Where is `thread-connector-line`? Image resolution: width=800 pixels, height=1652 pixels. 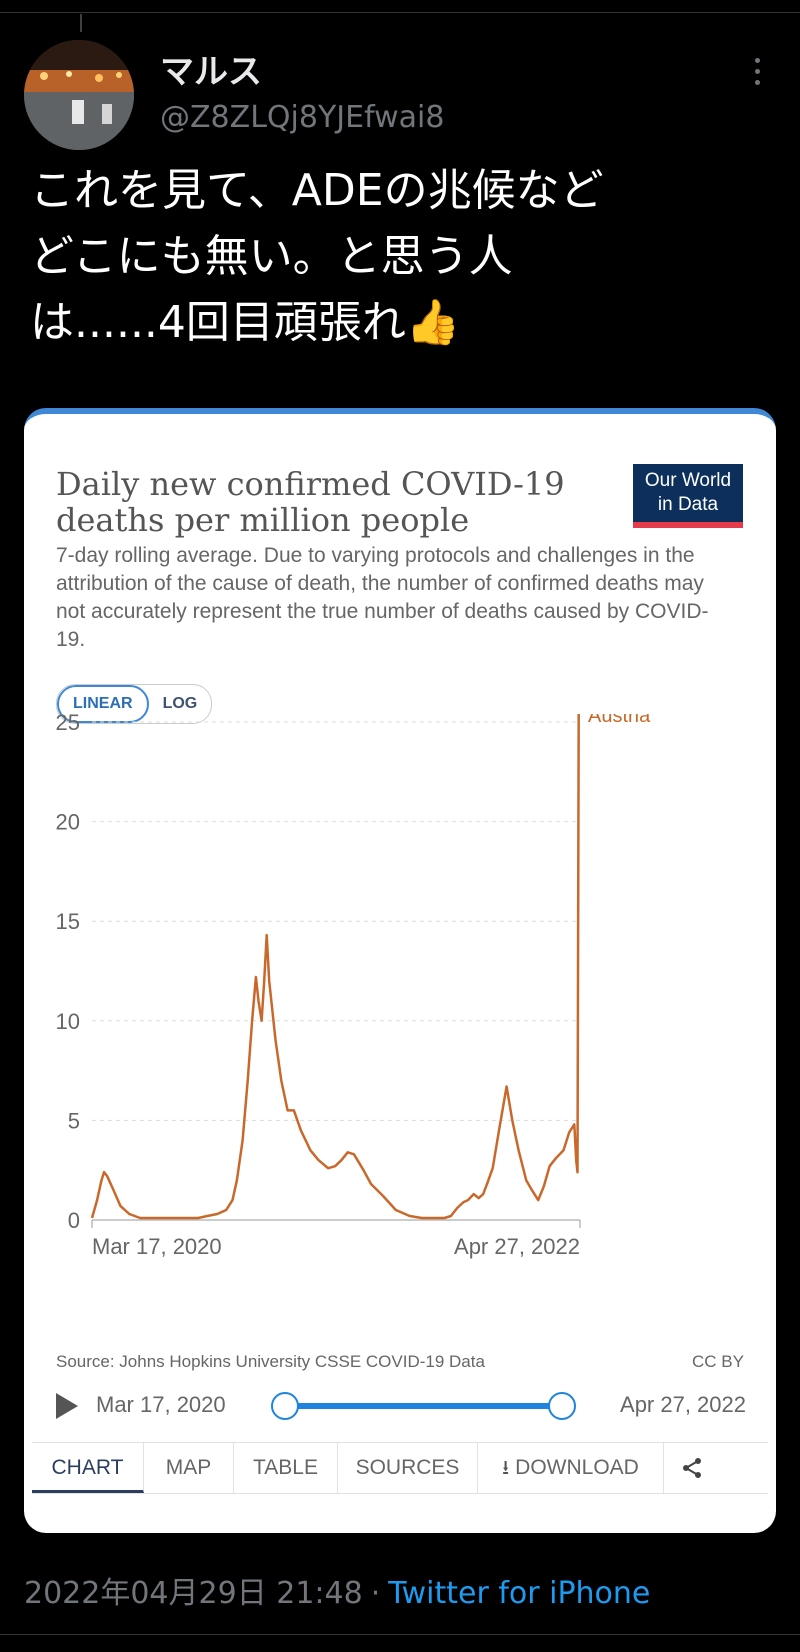 thread-connector-line is located at coordinates (81, 23).